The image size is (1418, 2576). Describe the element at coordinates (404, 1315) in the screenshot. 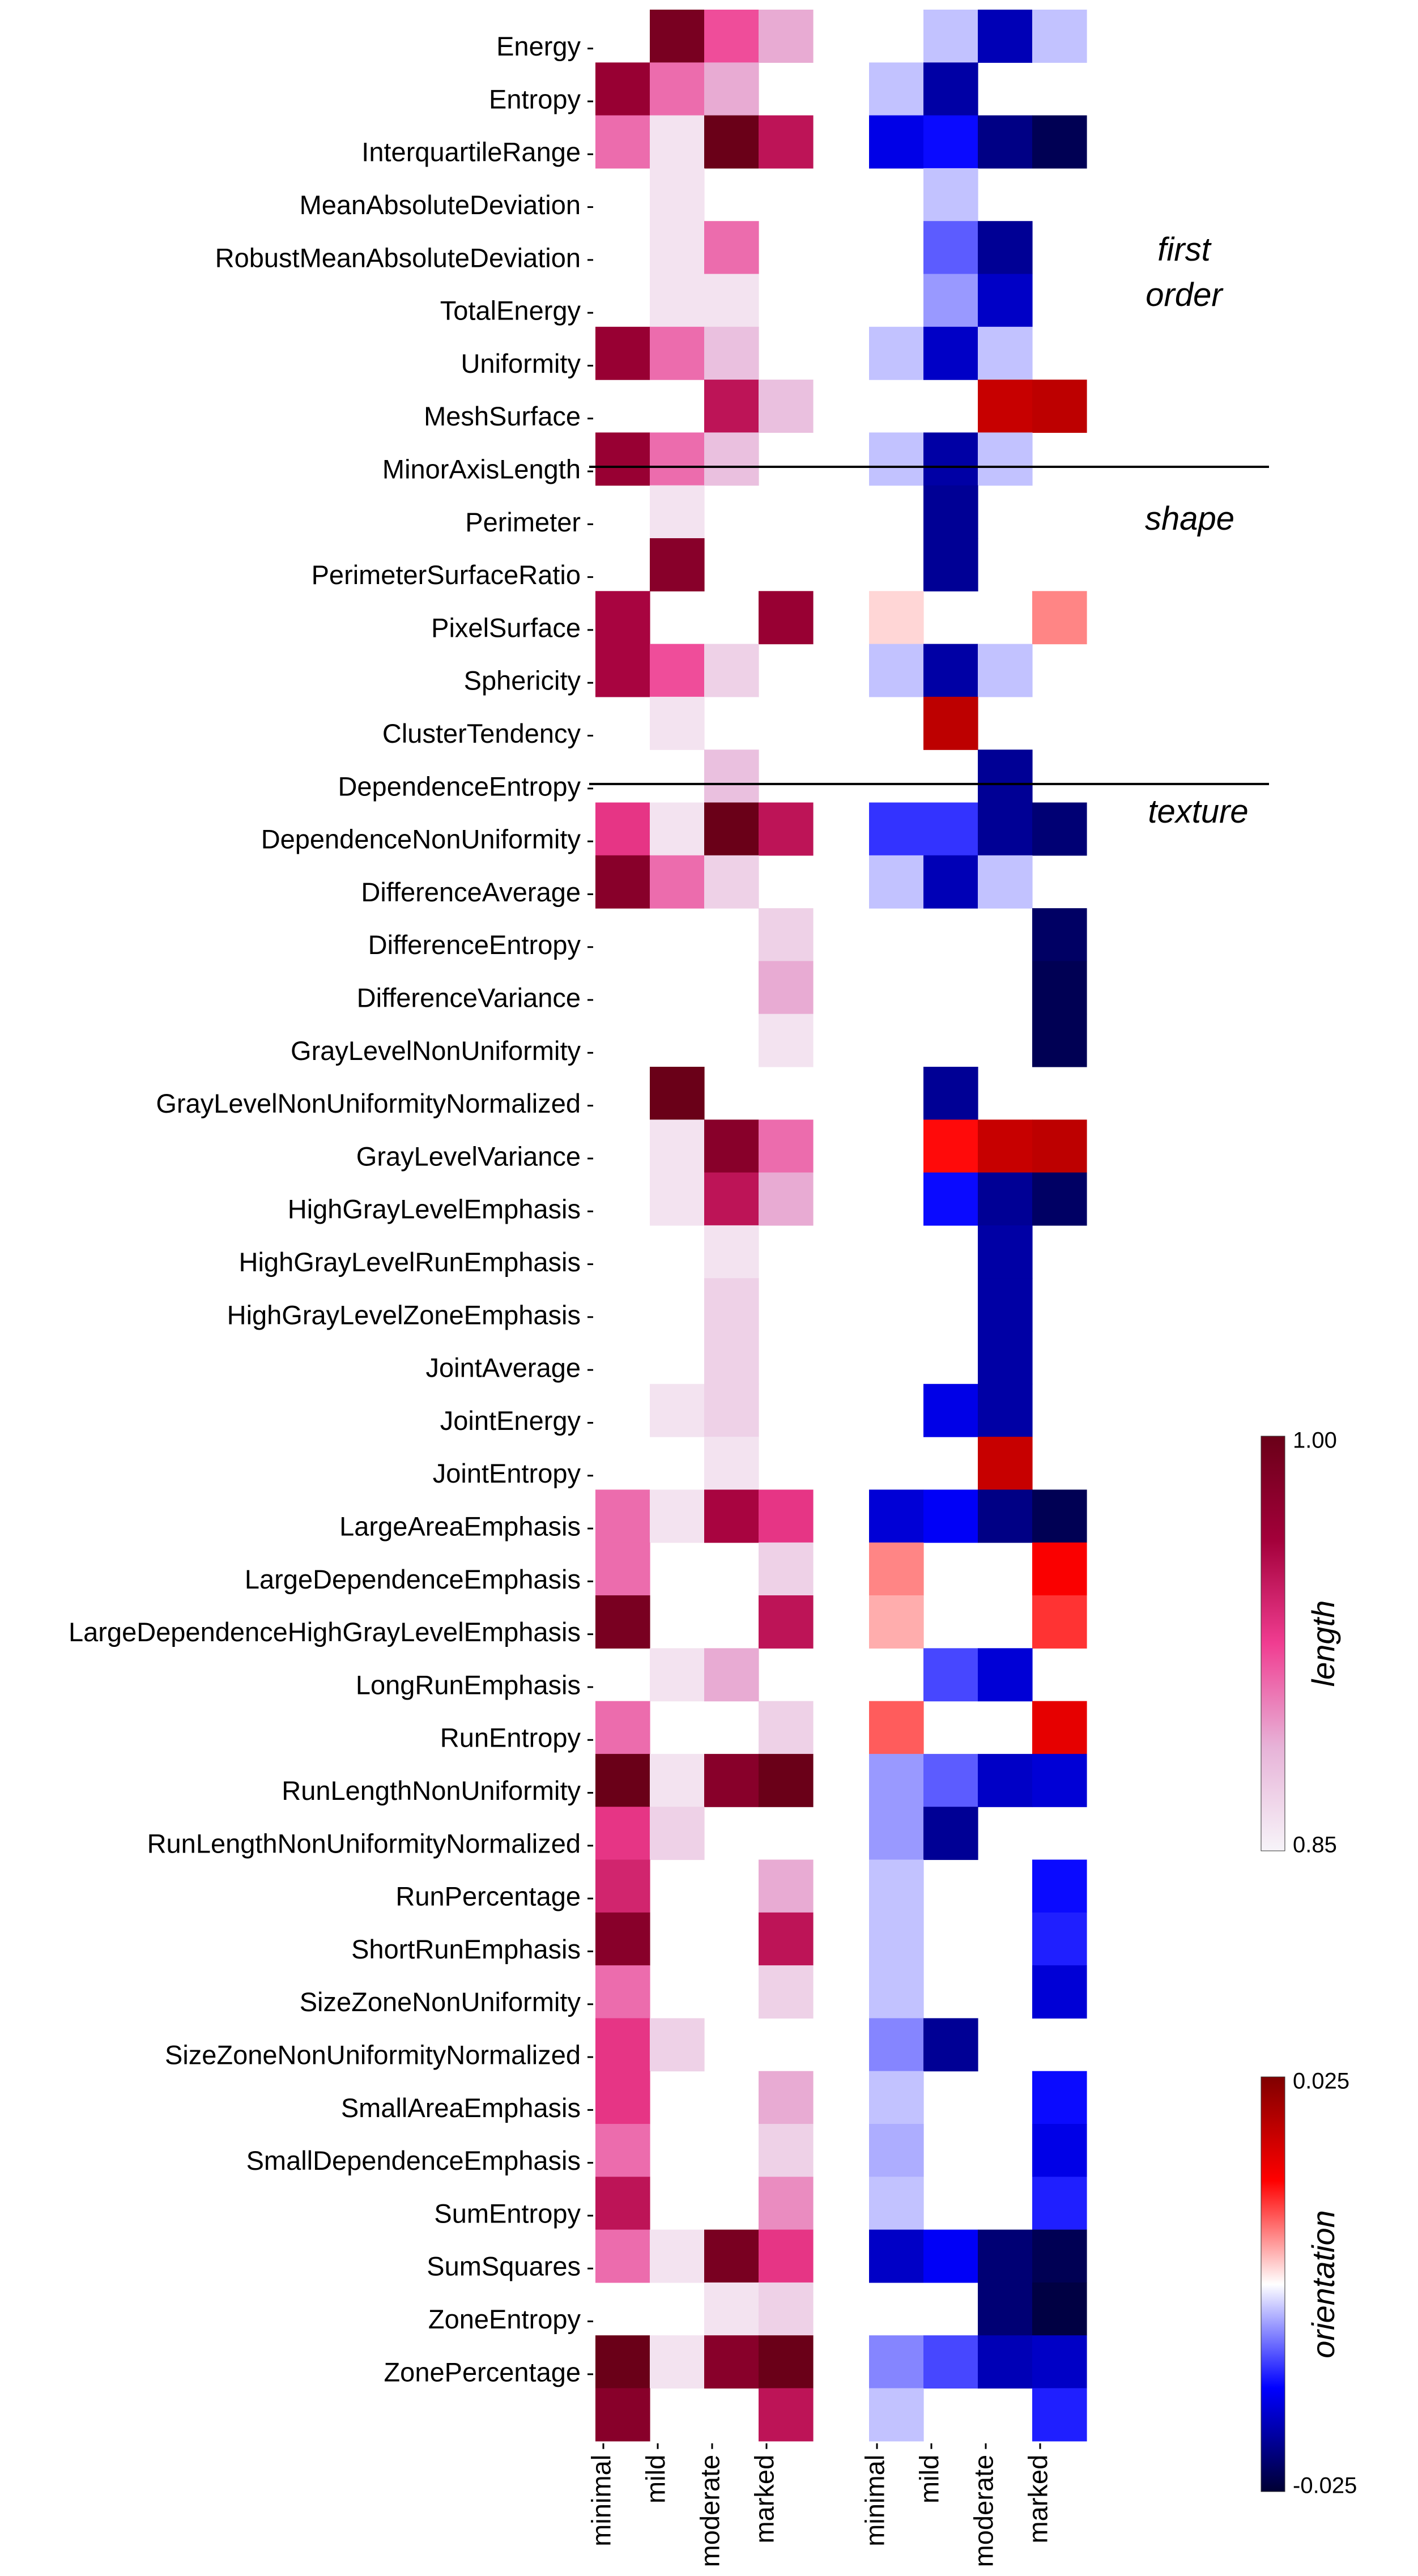

I see `feature-label: HighGrayLevelZoneEmphasis` at that location.